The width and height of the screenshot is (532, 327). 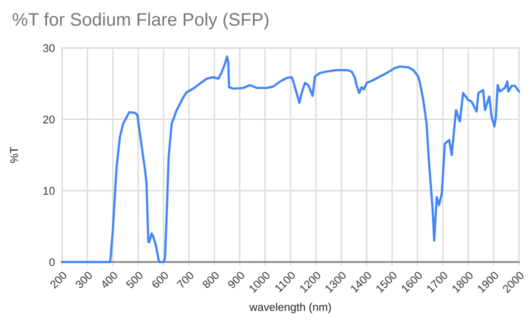 I want to click on y-tick-label: 0, so click(x=52, y=262).